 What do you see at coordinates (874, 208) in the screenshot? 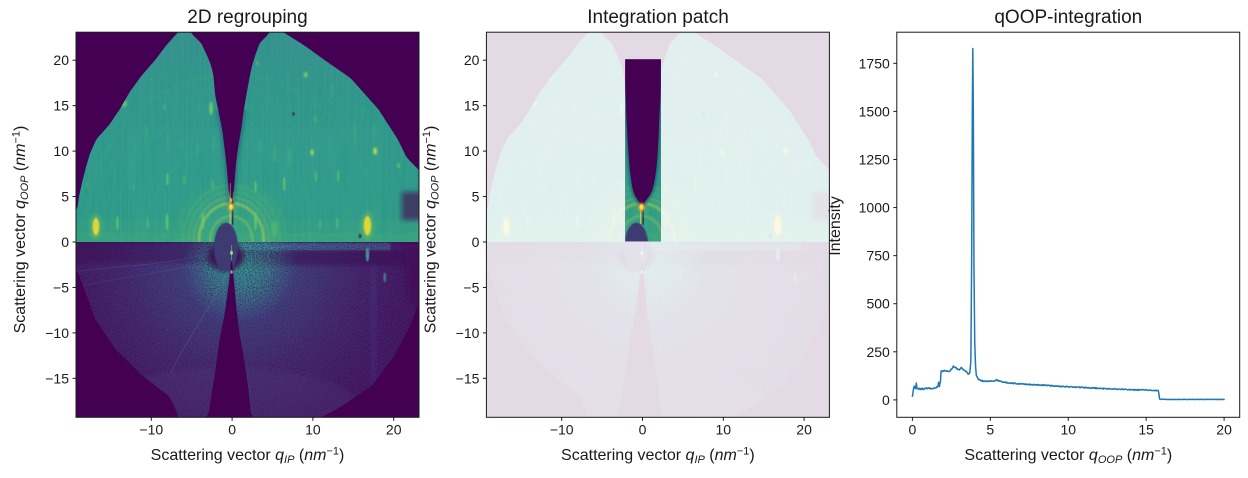
I see `svg-text: 1000` at bounding box center [874, 208].